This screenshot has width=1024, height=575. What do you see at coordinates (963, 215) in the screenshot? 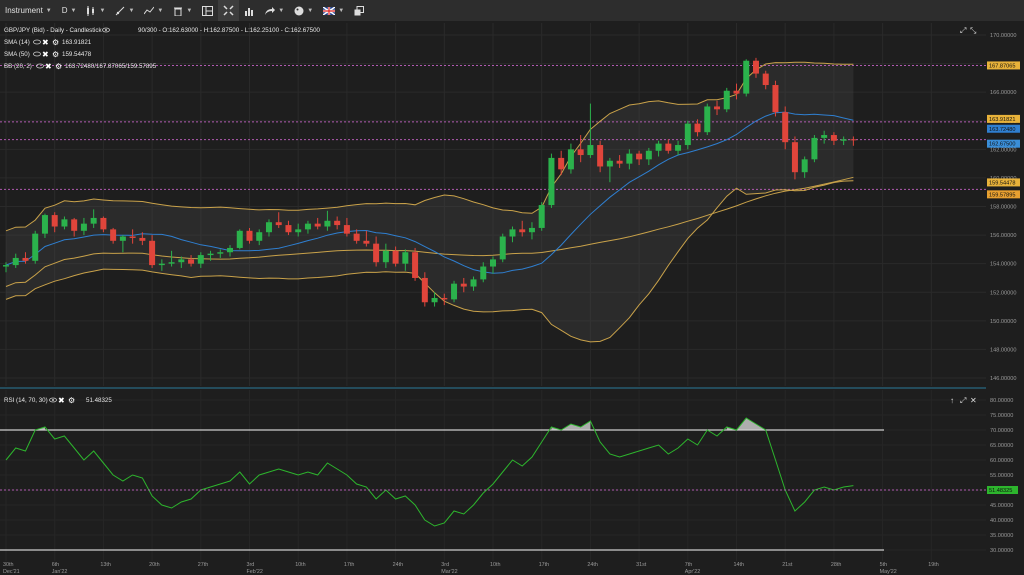
I see `pane-controls: ⤢ ⤡ ↑ ⤢ ✕` at bounding box center [963, 215].